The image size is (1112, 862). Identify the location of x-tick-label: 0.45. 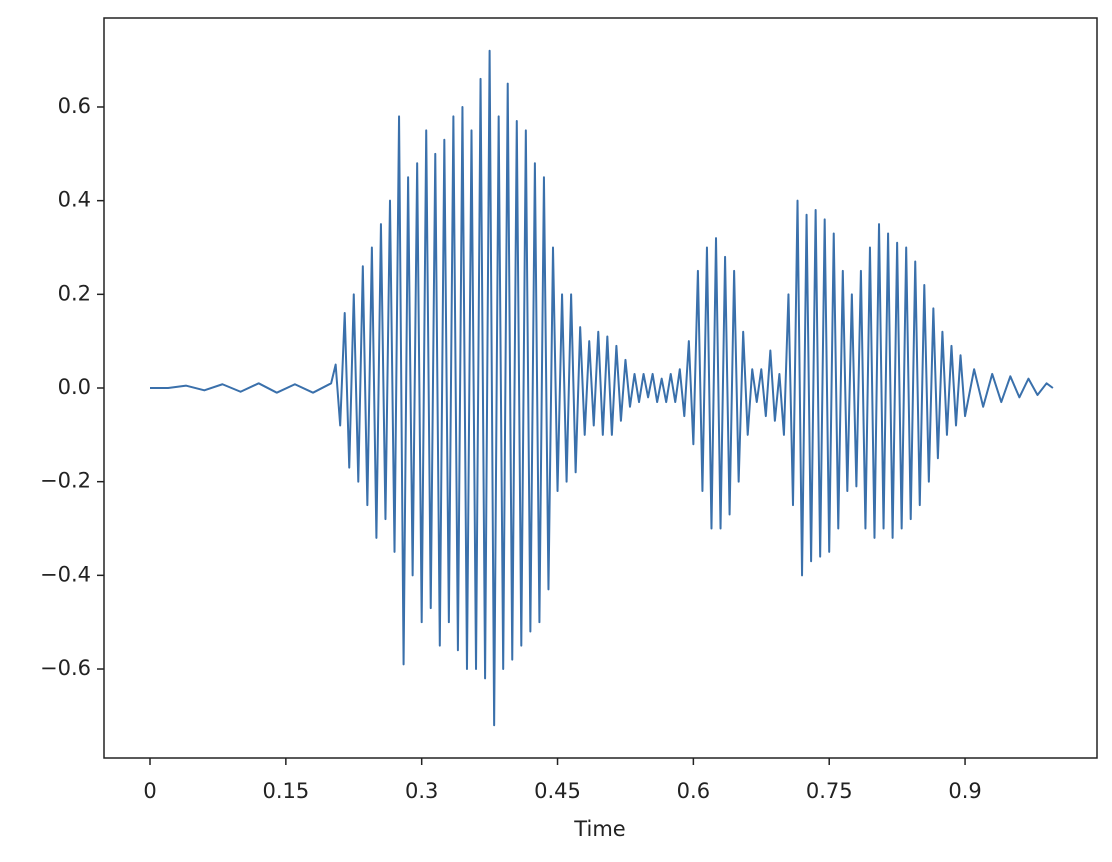
(557, 791).